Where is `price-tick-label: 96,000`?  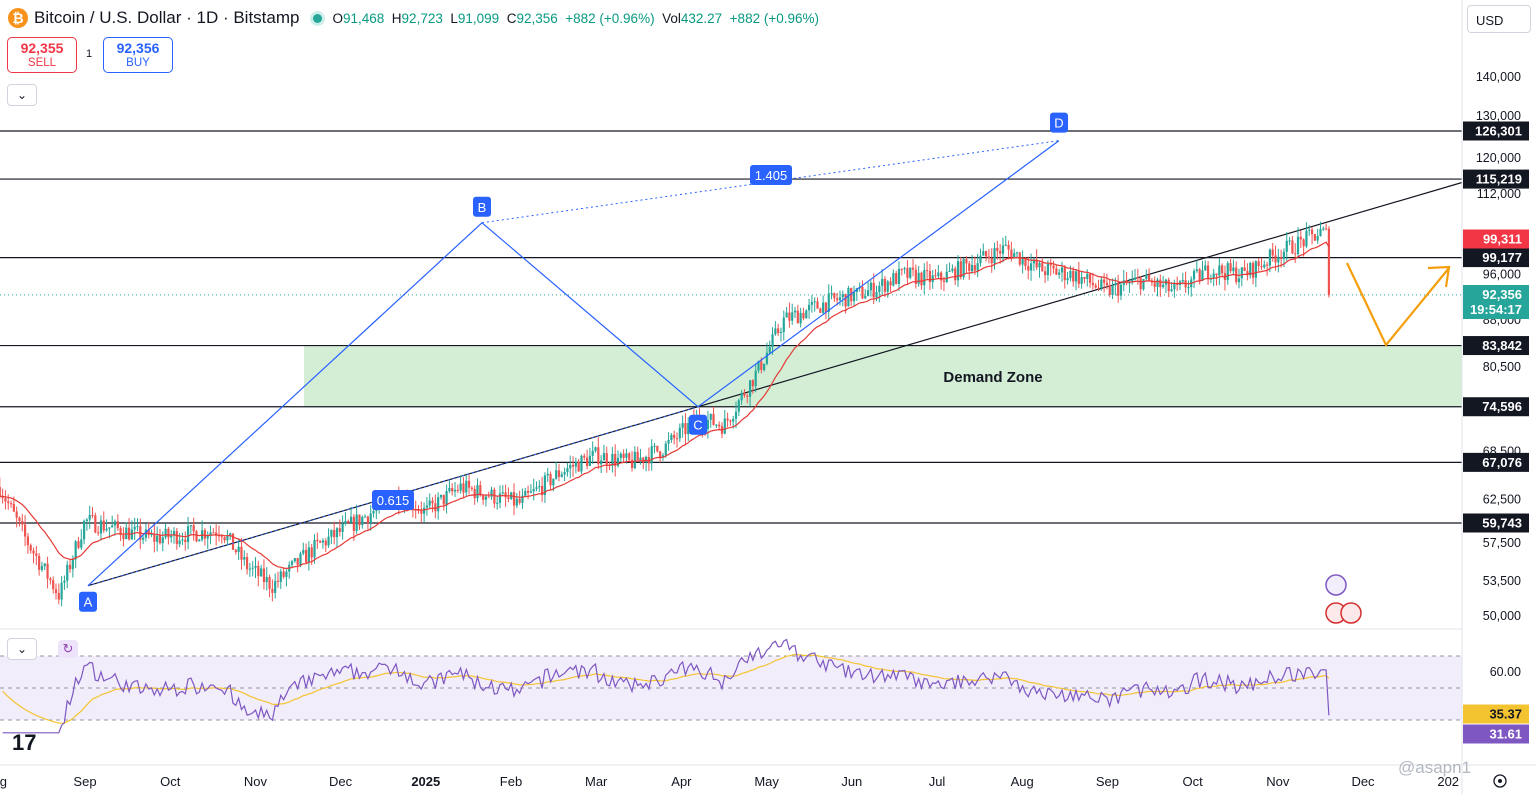
price-tick-label: 96,000 is located at coordinates (1502, 275).